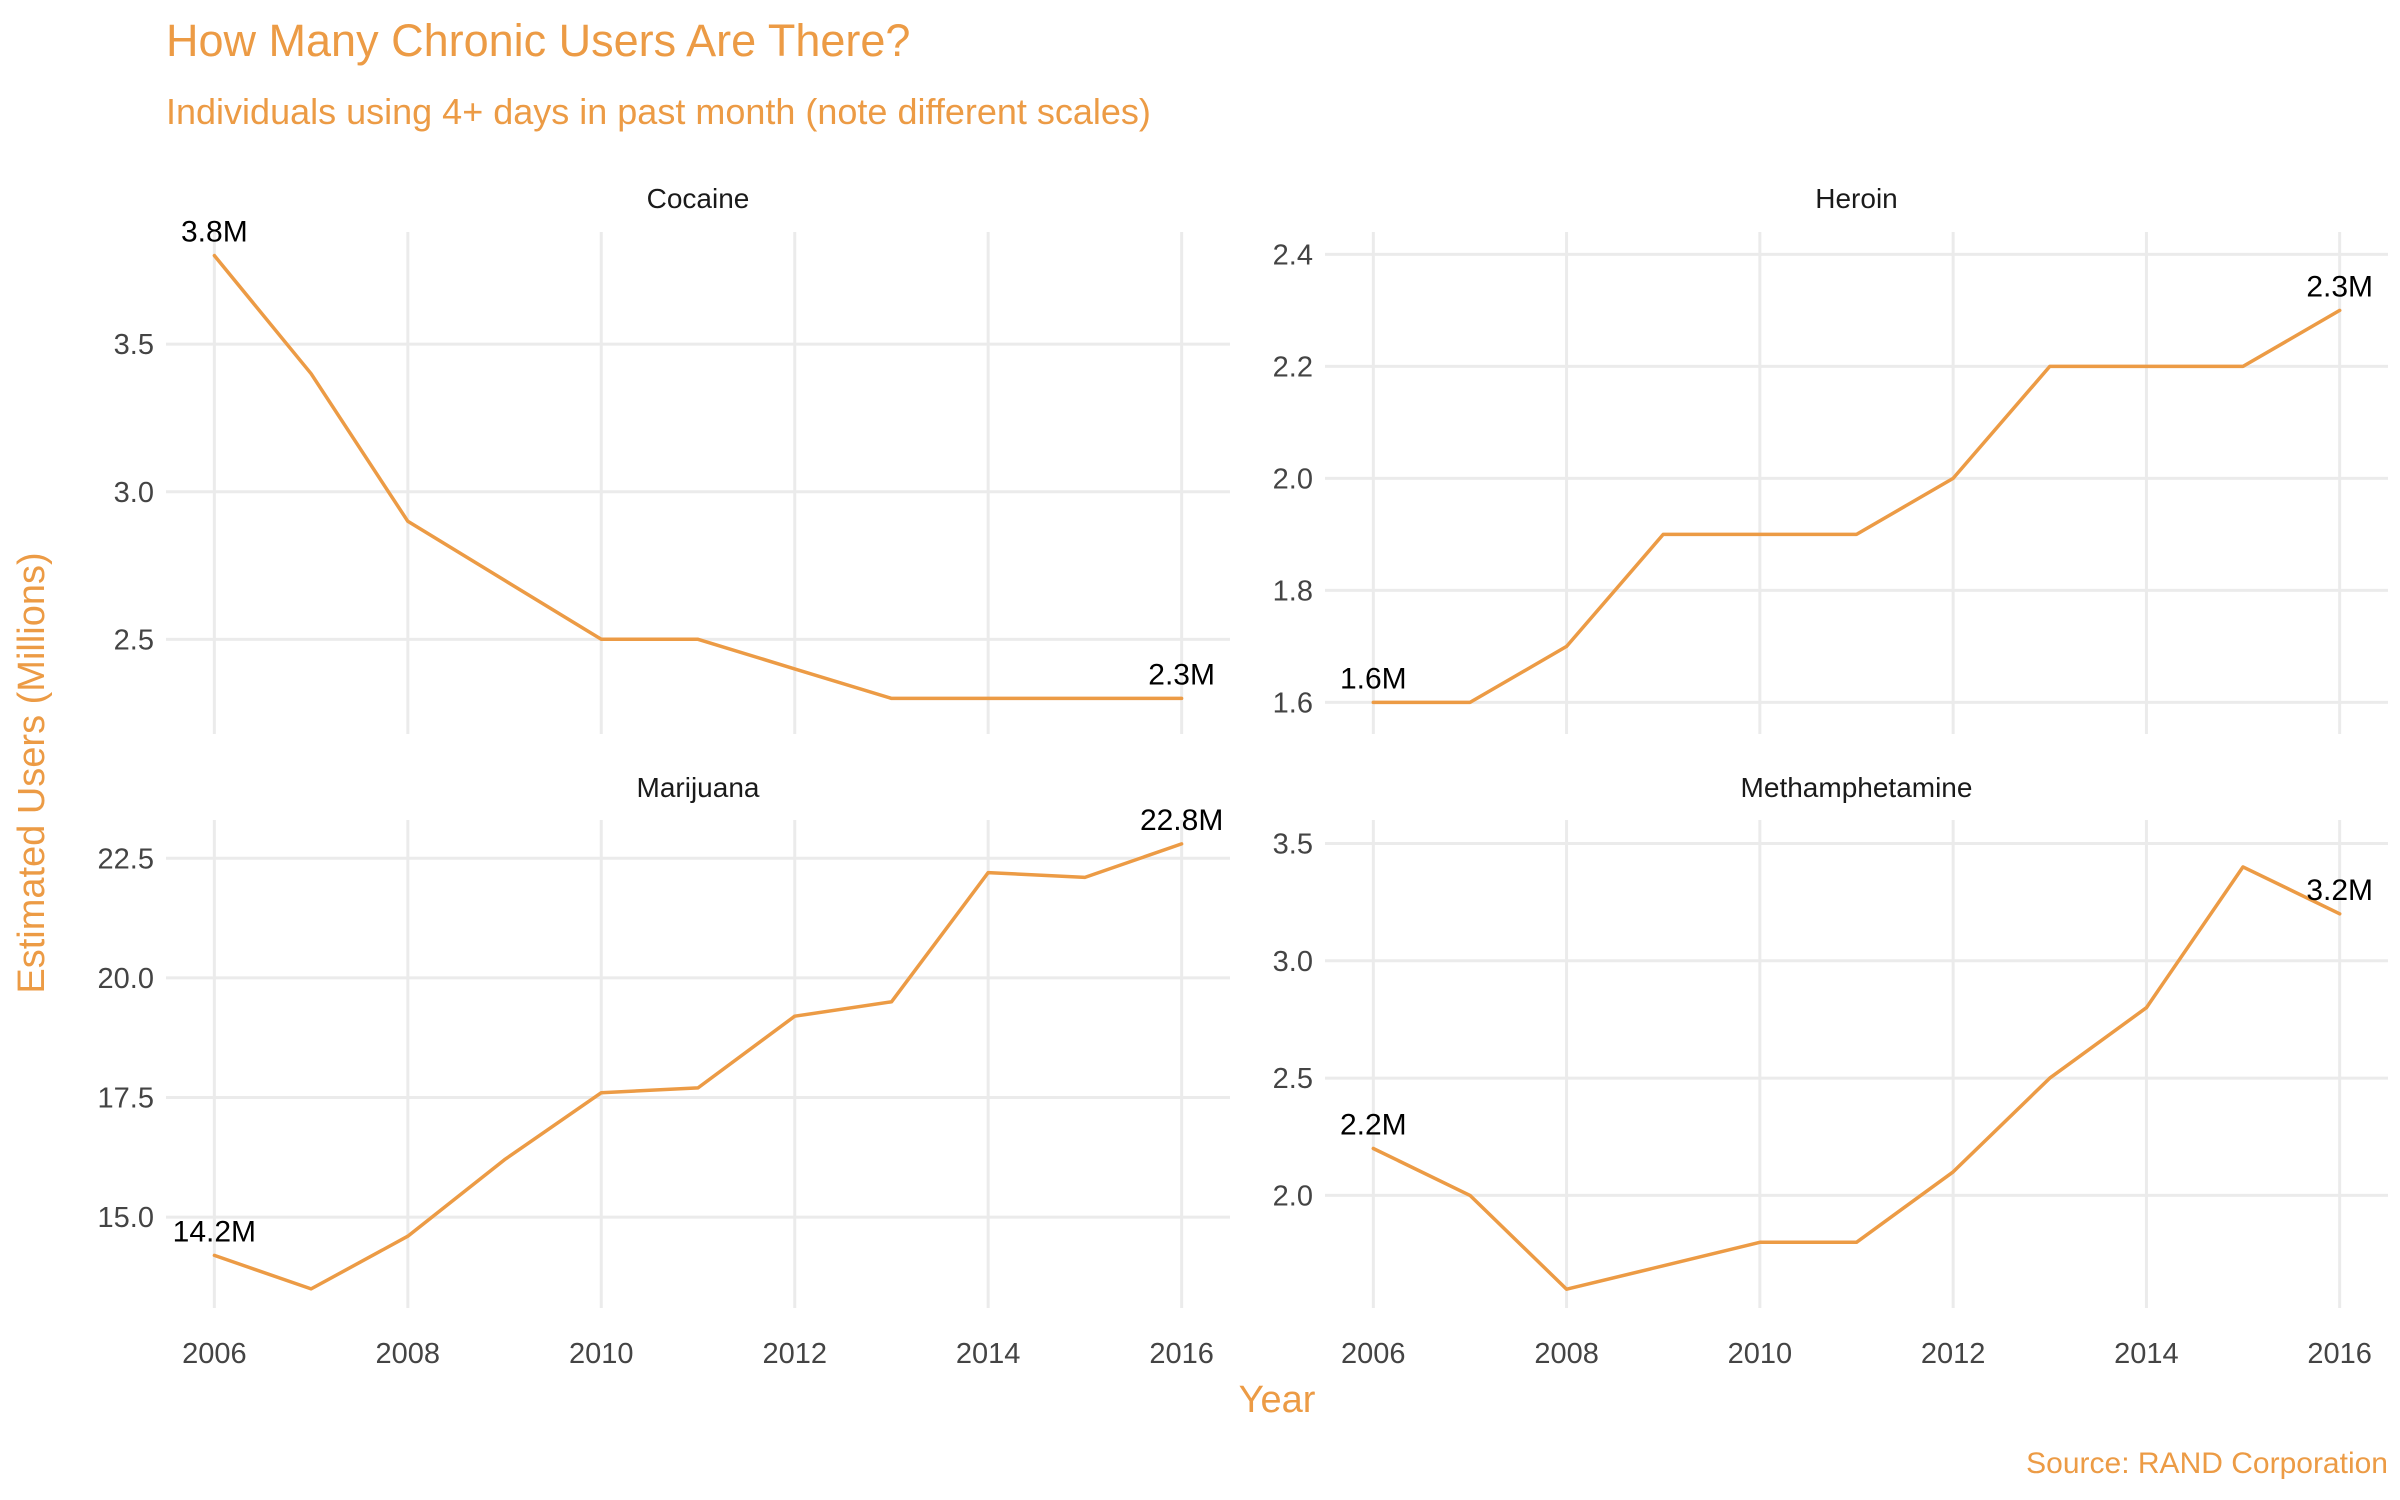 This screenshot has height=1500, width=2400. I want to click on series-line-marijuana, so click(698, 1066).